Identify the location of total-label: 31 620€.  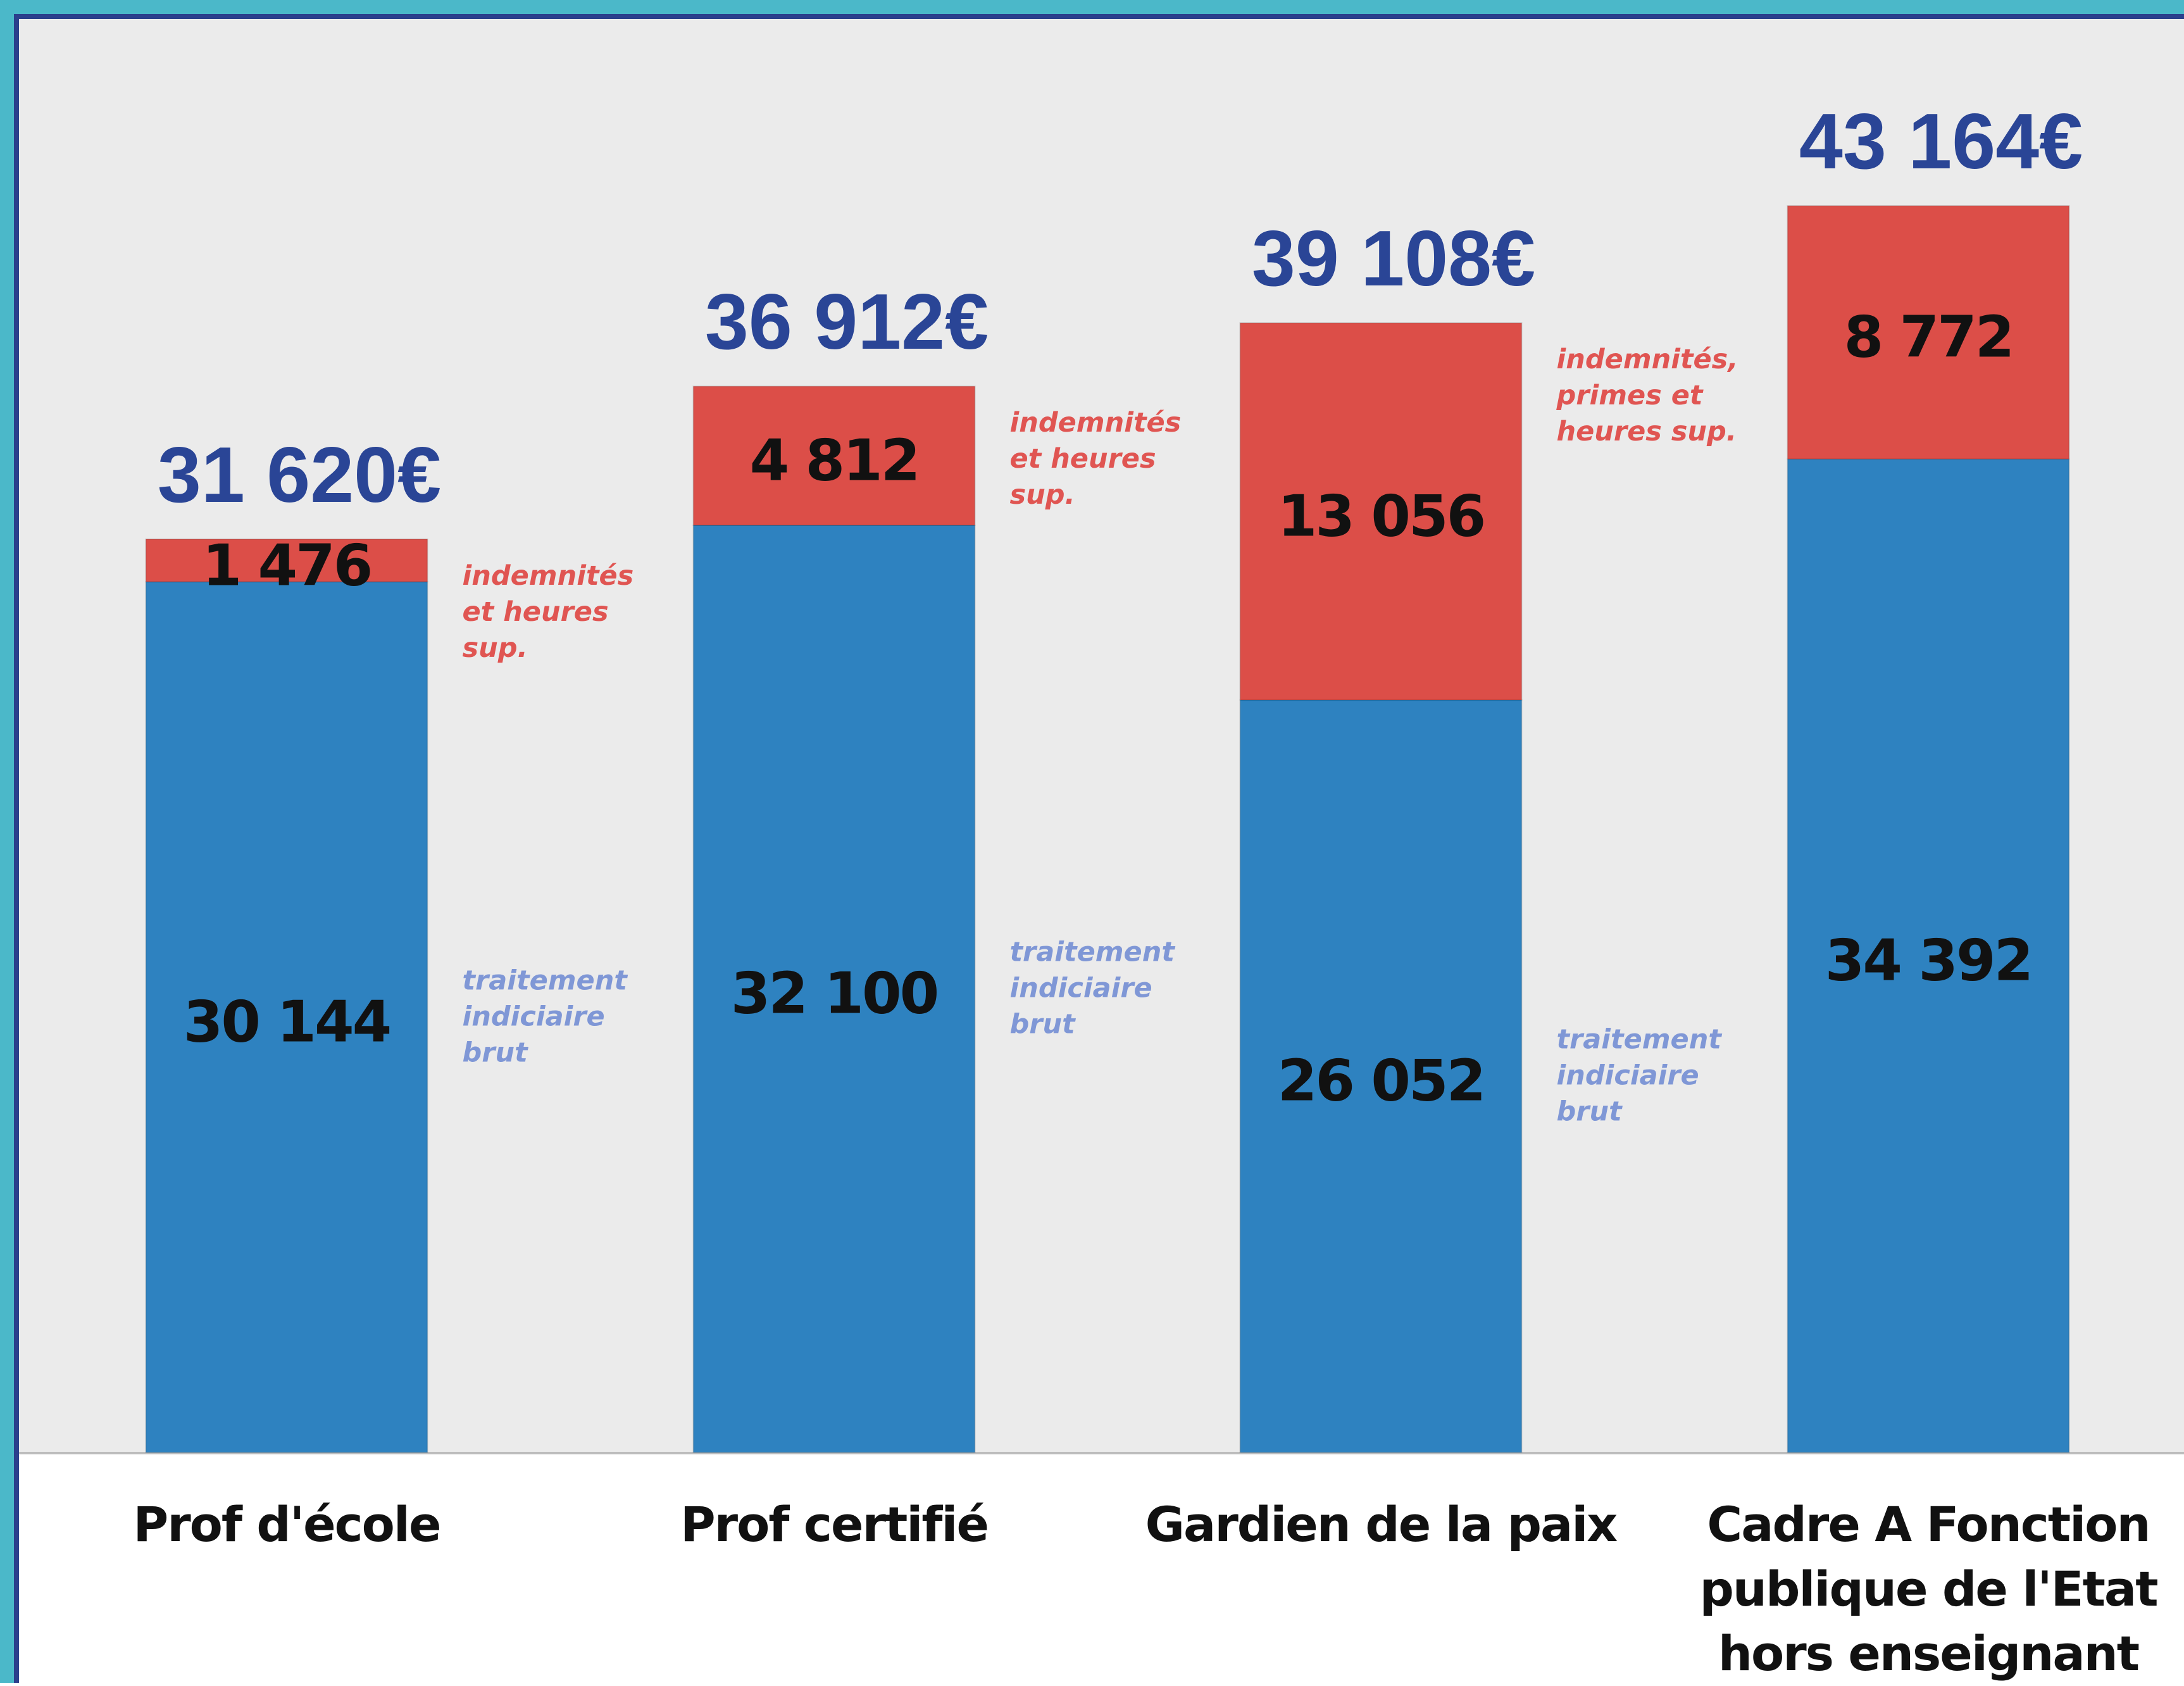
(299, 475).